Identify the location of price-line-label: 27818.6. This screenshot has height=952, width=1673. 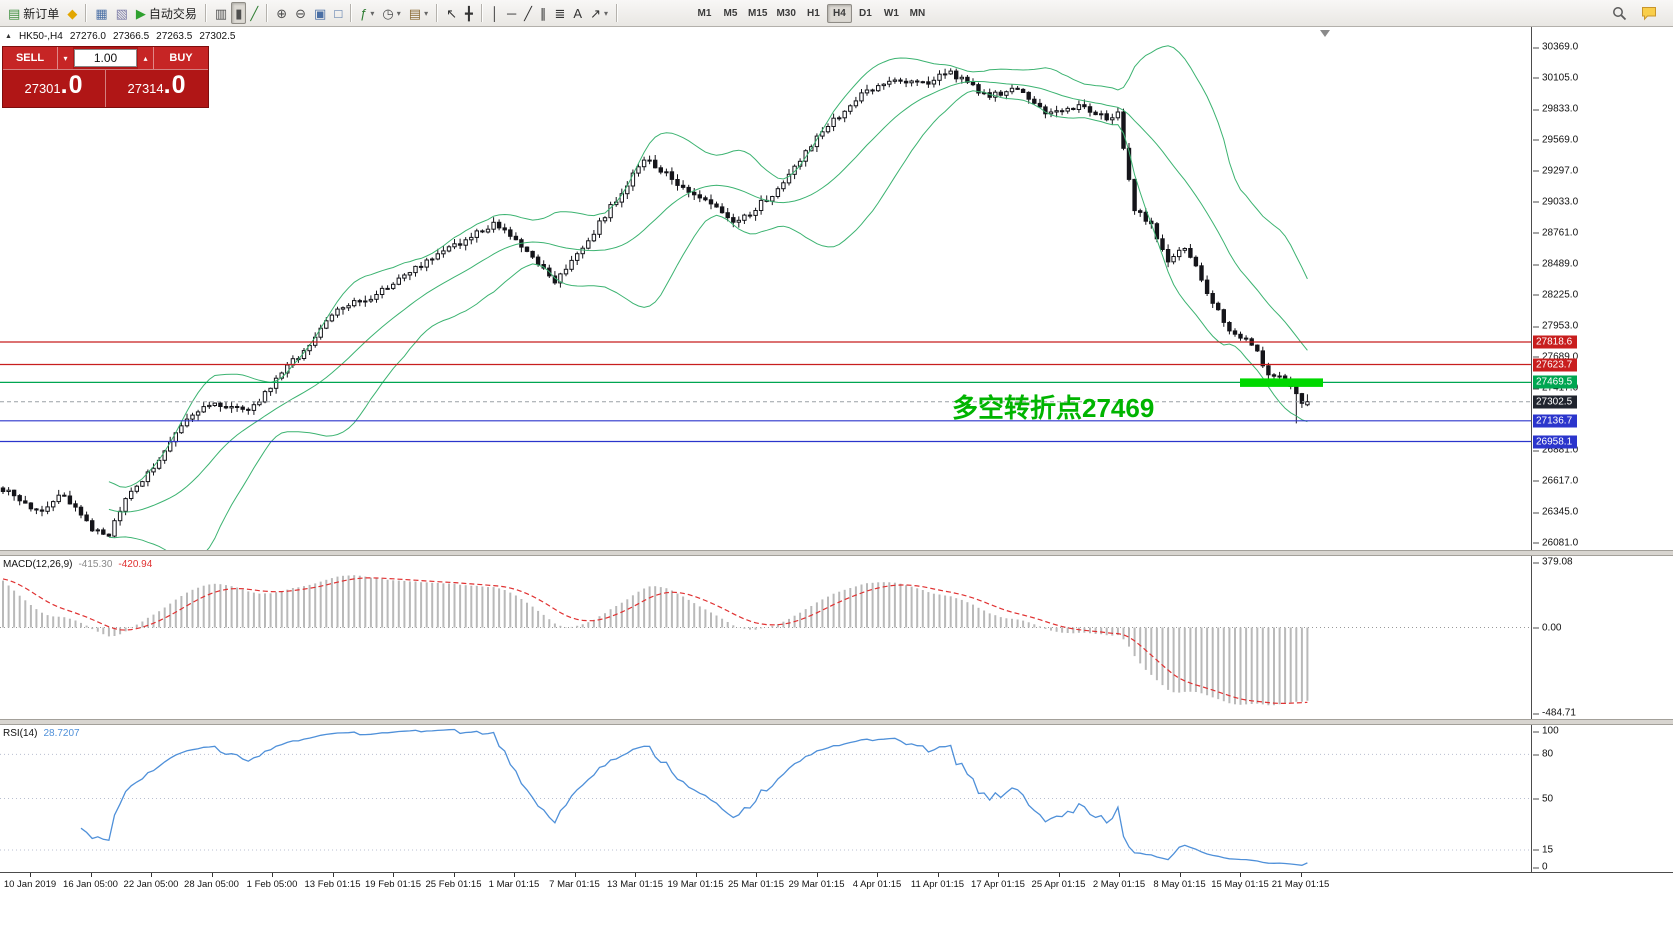
(1555, 342).